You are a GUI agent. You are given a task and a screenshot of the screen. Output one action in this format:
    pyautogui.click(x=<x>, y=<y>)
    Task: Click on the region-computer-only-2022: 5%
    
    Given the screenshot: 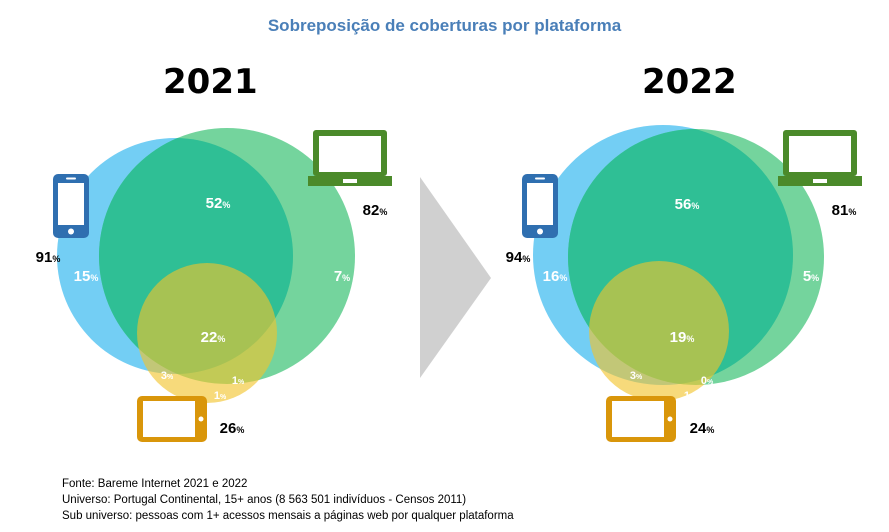 What is the action you would take?
    pyautogui.click(x=811, y=276)
    